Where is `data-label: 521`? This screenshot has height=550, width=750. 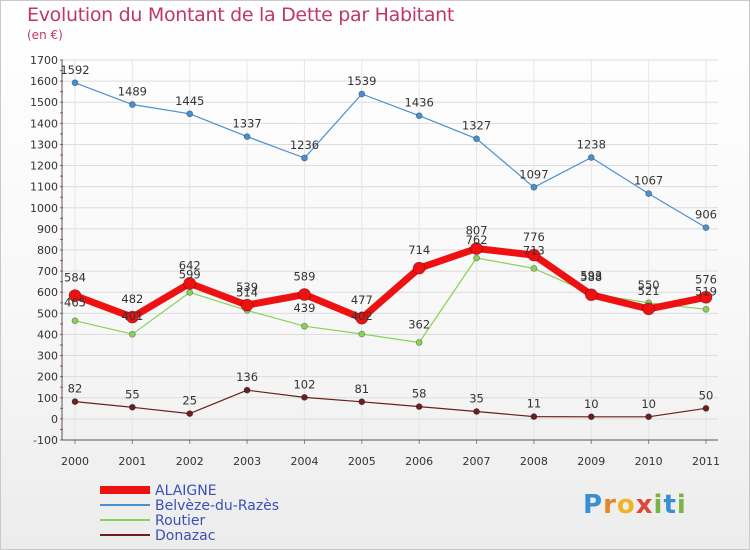 data-label: 521 is located at coordinates (649, 291).